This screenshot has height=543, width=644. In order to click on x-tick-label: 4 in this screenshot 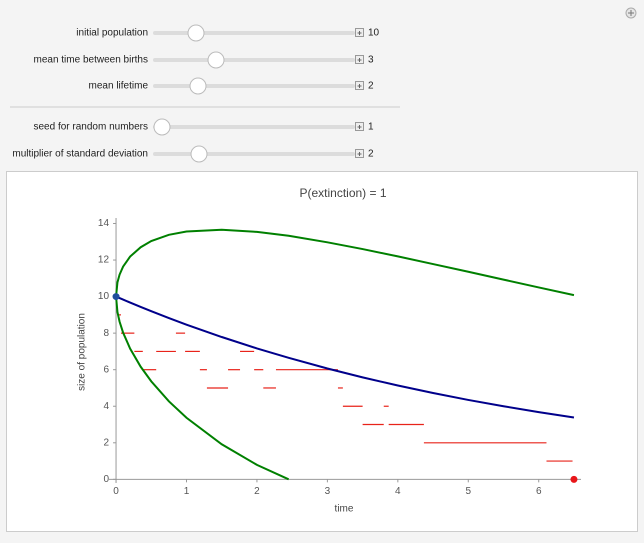, I will do `click(398, 491)`.